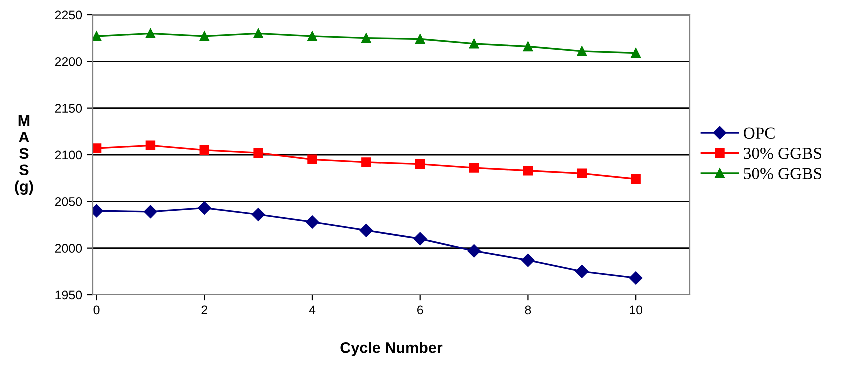  Describe the element at coordinates (24, 155) in the screenshot. I see `y-axis-title: M A S S (g)` at that location.